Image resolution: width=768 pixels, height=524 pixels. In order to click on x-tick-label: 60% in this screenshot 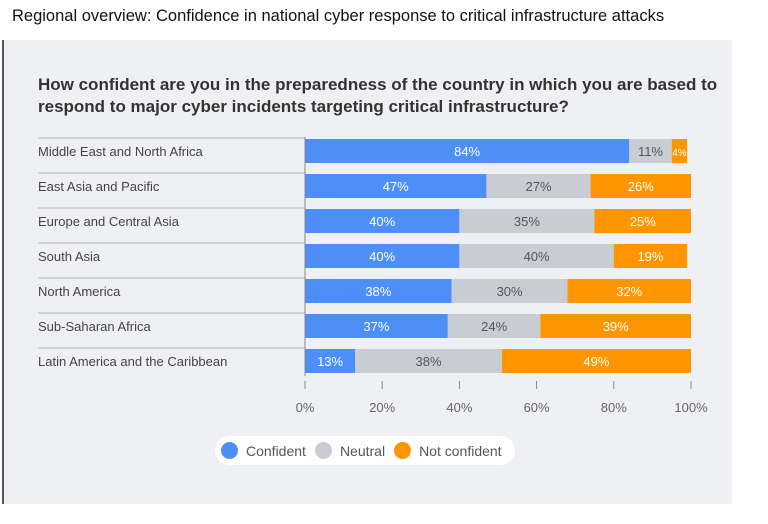, I will do `click(537, 407)`.